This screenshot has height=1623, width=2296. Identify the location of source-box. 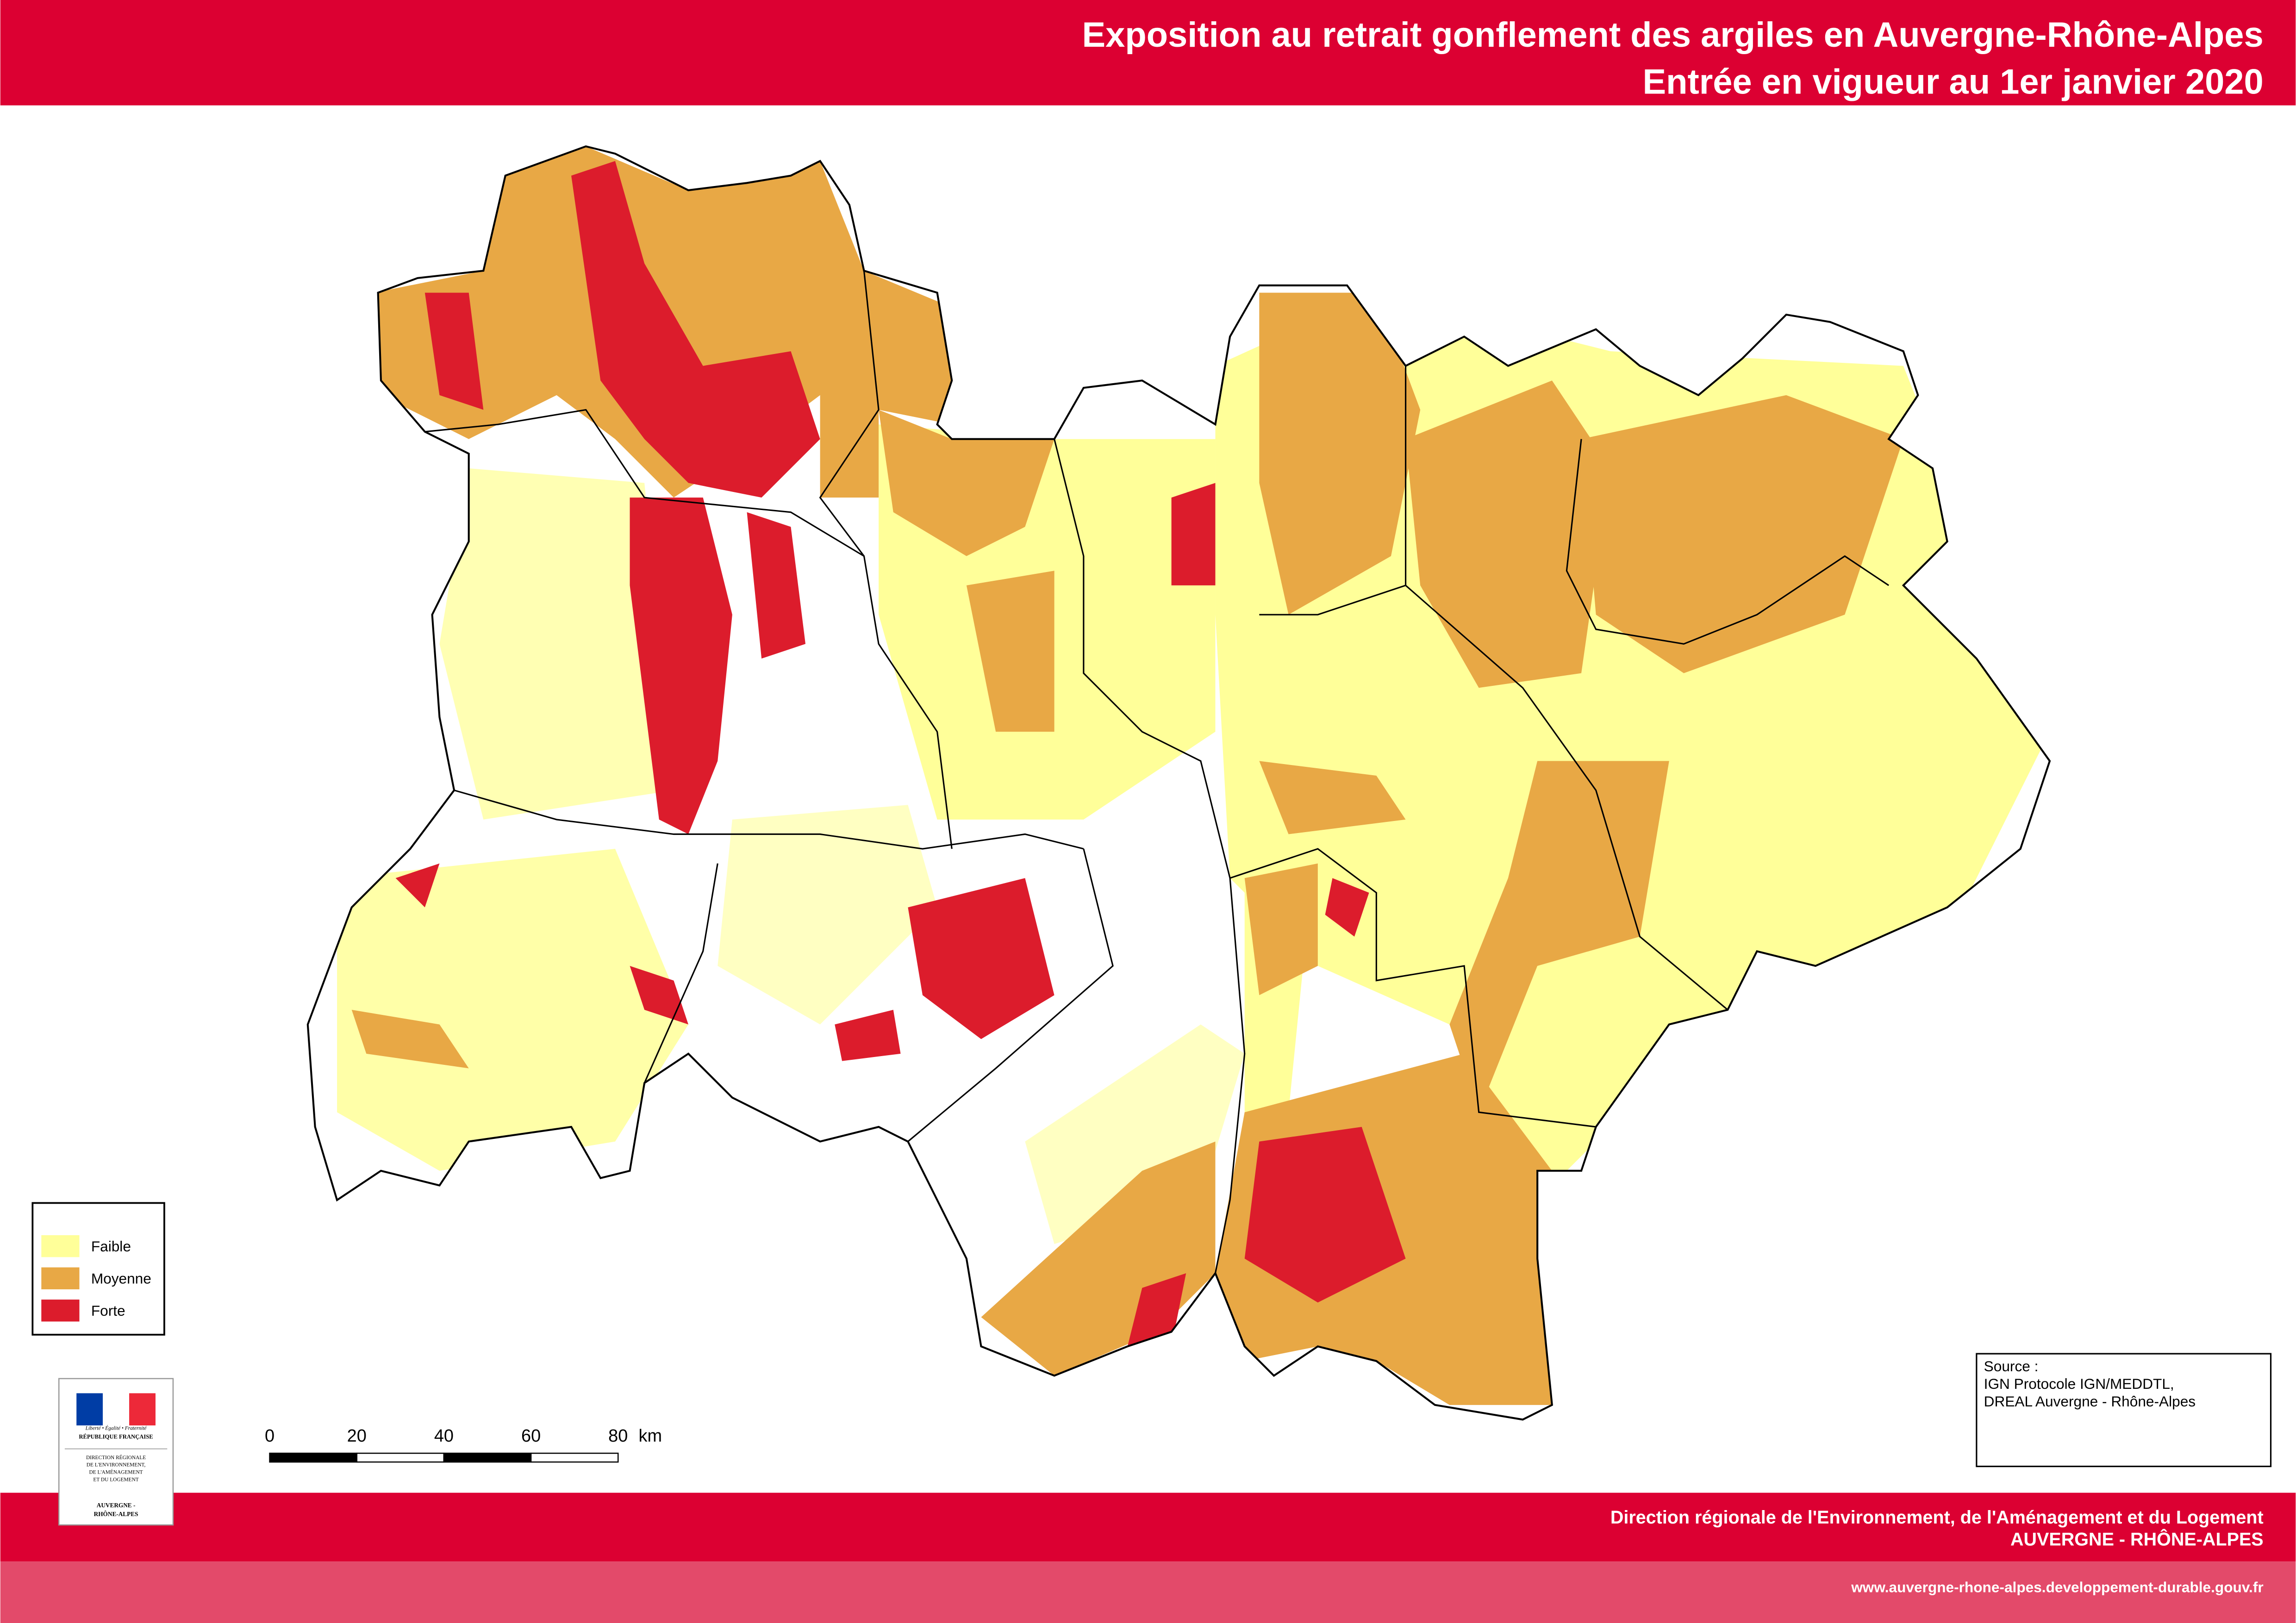
(2124, 1410).